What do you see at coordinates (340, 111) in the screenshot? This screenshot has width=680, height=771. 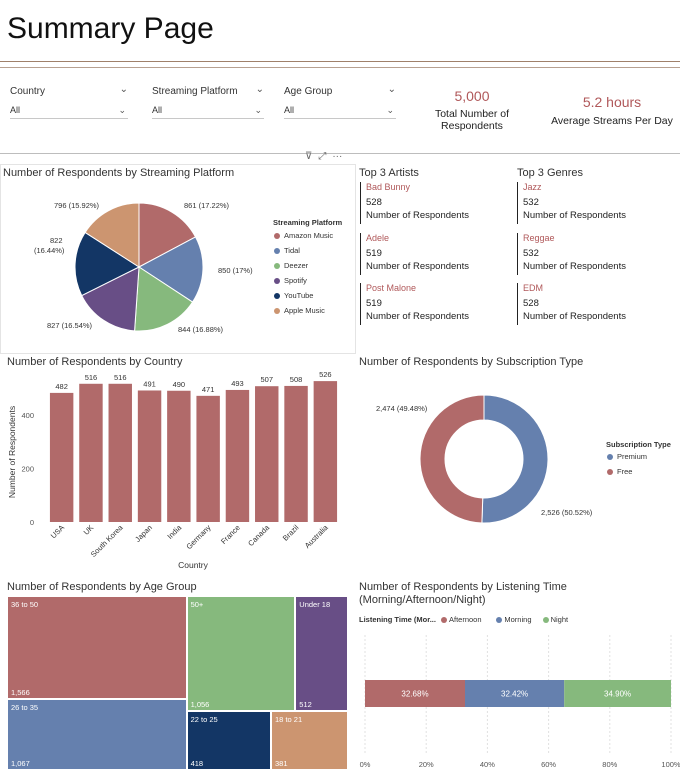 I see `slicer-age-dropdown: All ⌄` at bounding box center [340, 111].